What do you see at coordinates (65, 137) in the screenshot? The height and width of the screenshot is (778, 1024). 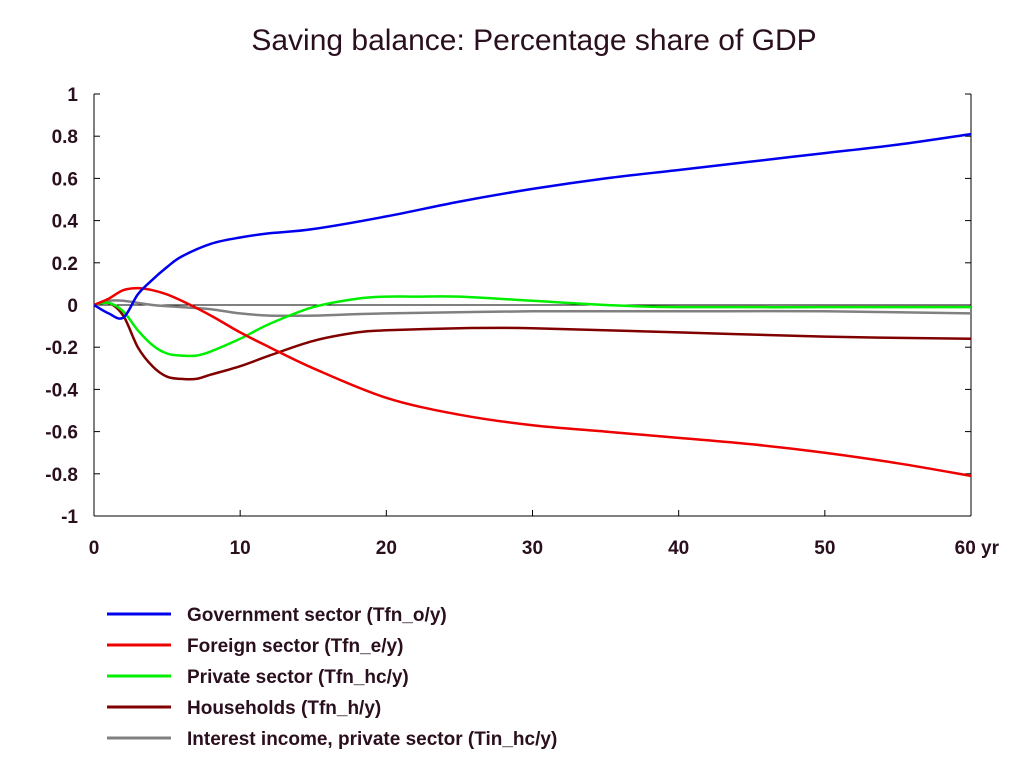 I see `y-tick-label: 0.8` at bounding box center [65, 137].